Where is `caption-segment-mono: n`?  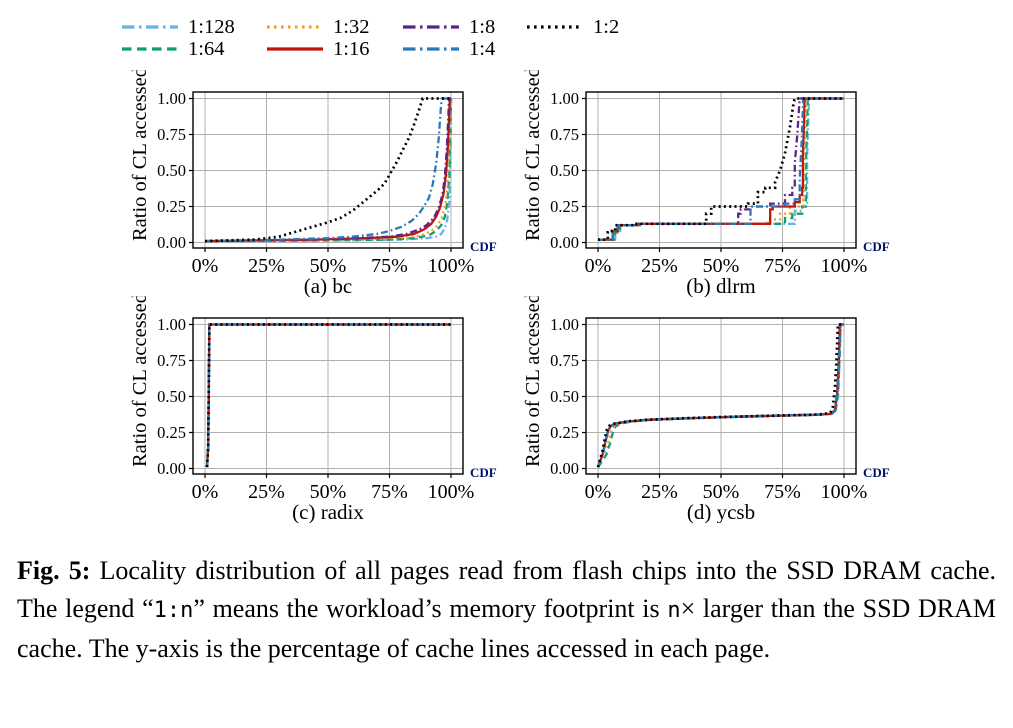 caption-segment-mono: n is located at coordinates (674, 610).